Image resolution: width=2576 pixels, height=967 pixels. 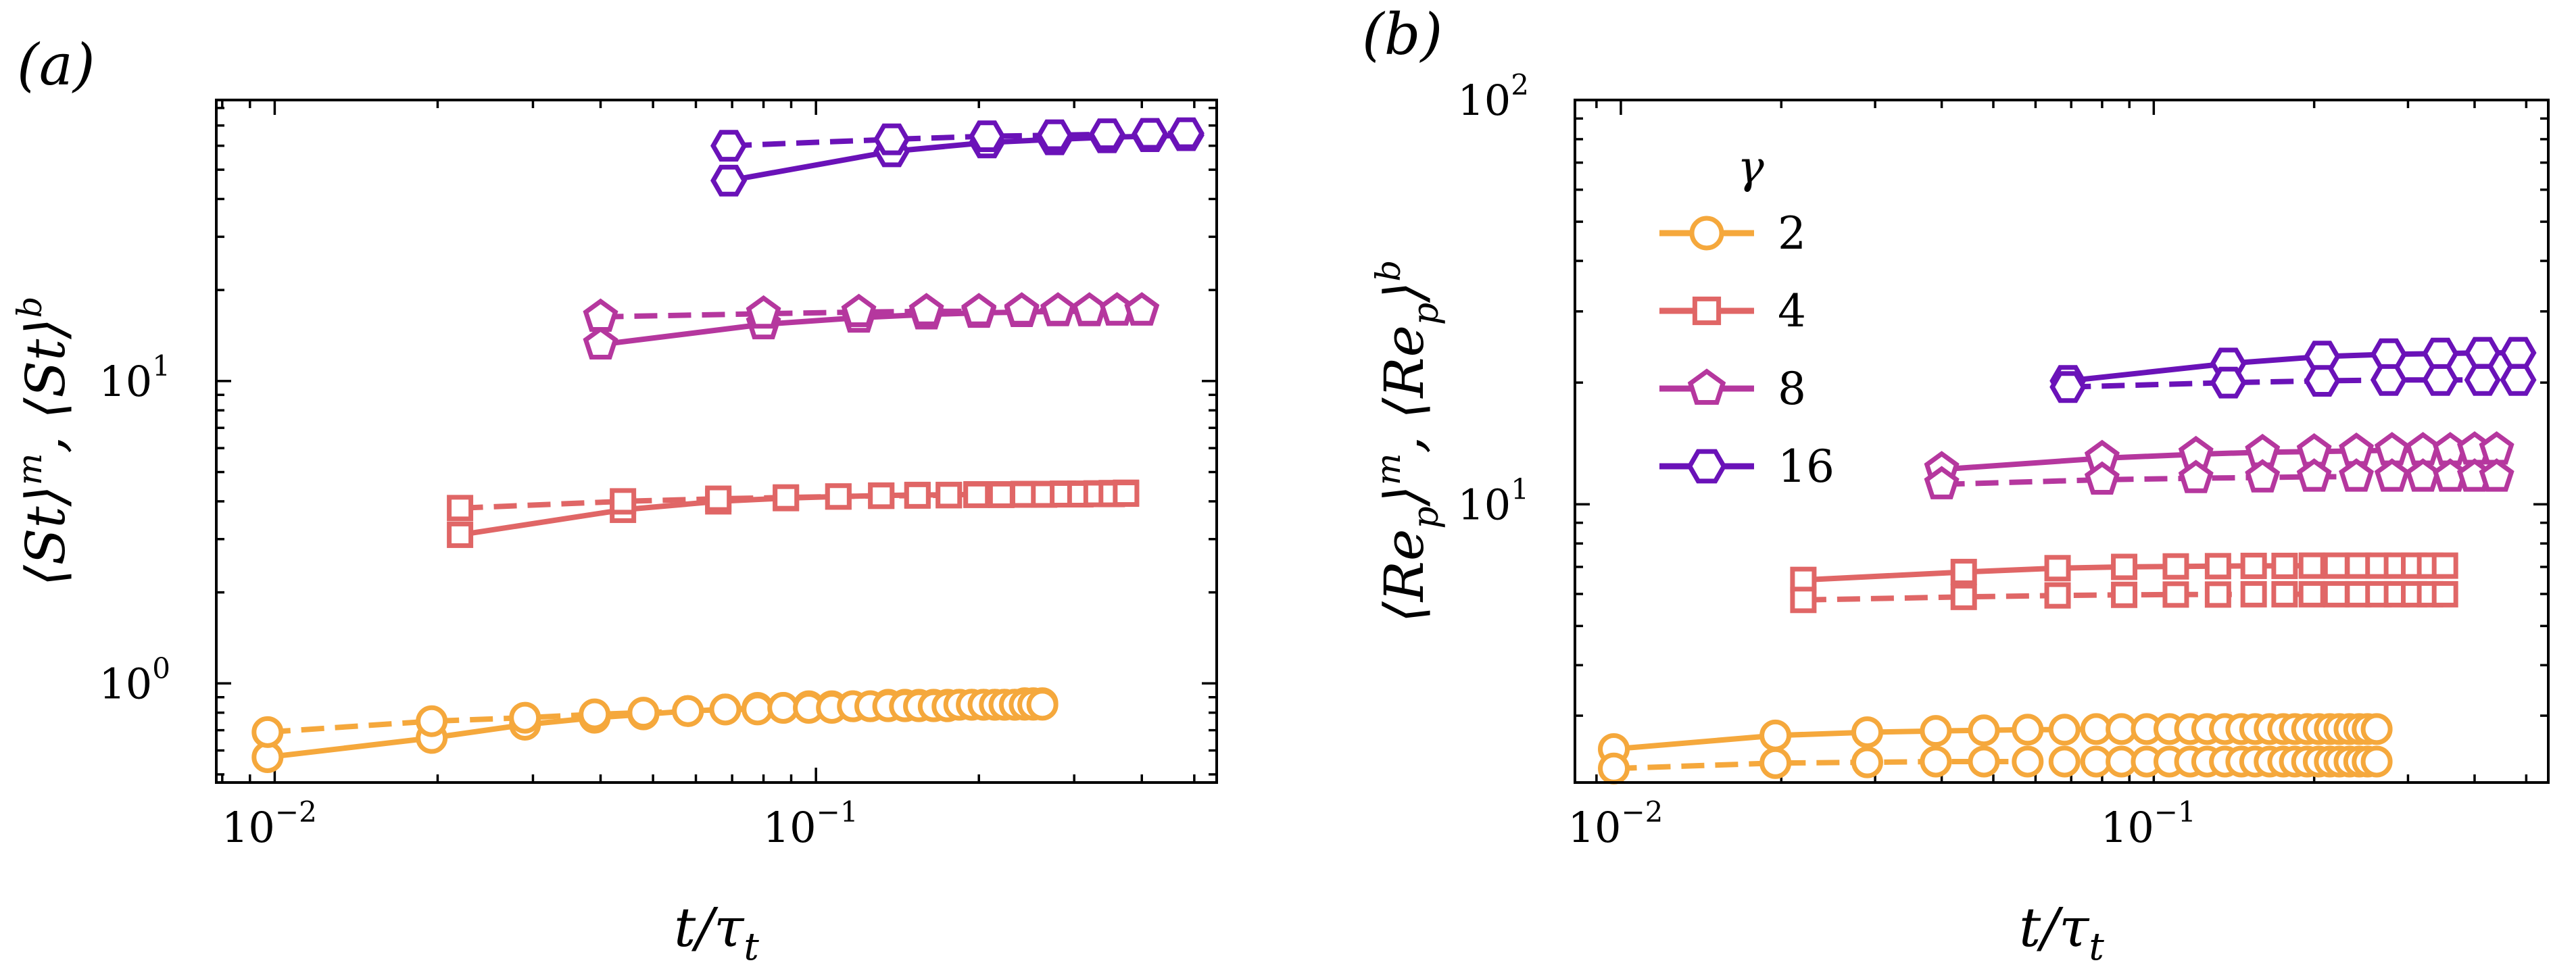 I want to click on panel-a-y-tick-label: 10⁰, so click(x=134, y=679).